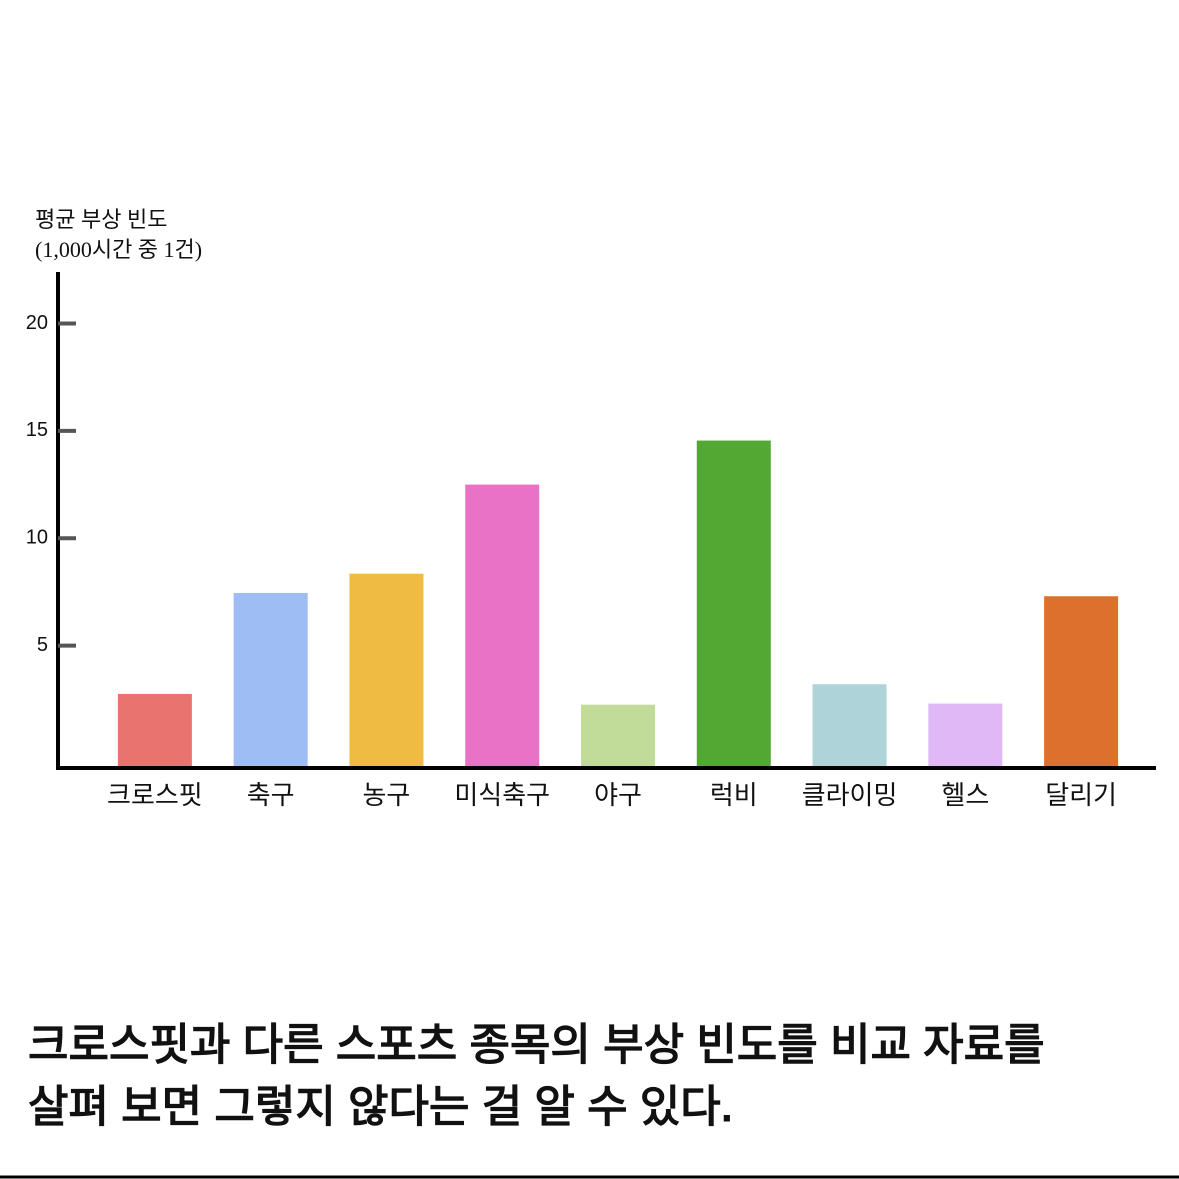 This screenshot has height=1179, width=1179. What do you see at coordinates (502, 795) in the screenshot?
I see `x-tick-label: 미식축구` at bounding box center [502, 795].